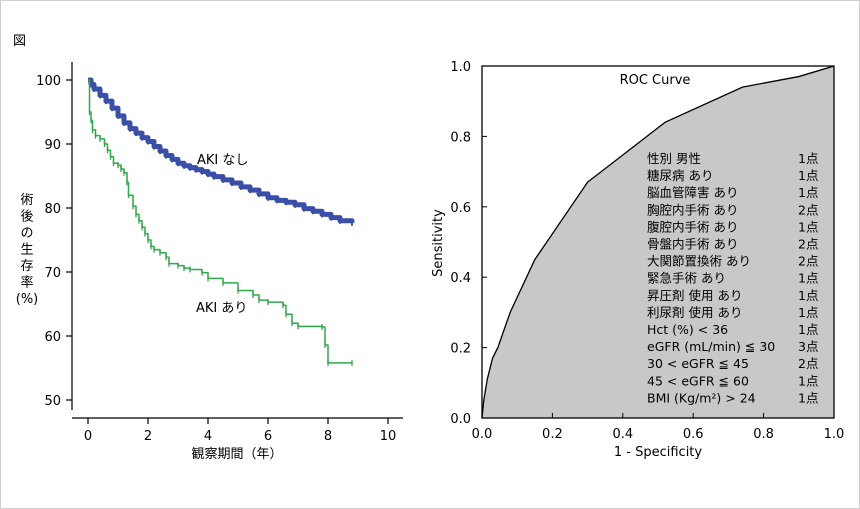 This screenshot has height=509, width=860. I want to click on km-y-tick-label: 70, so click(52, 273).